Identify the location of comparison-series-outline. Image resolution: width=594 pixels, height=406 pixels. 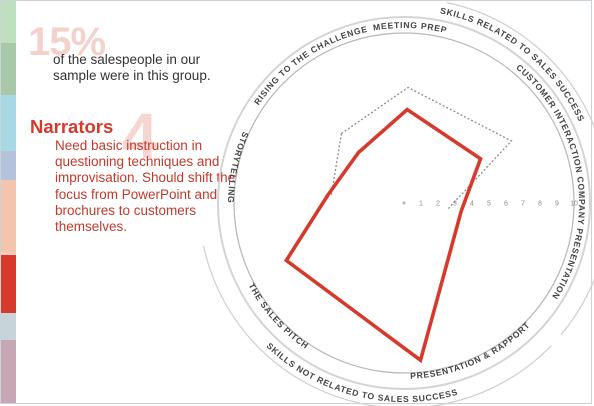
(427, 148).